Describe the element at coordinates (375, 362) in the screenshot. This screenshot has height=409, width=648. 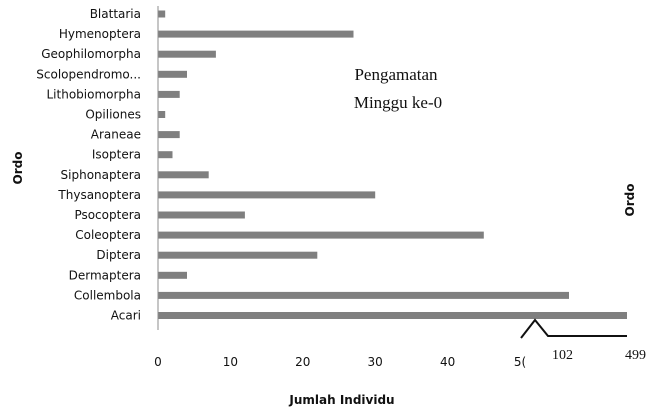
I see `x-tick-label: 30` at that location.